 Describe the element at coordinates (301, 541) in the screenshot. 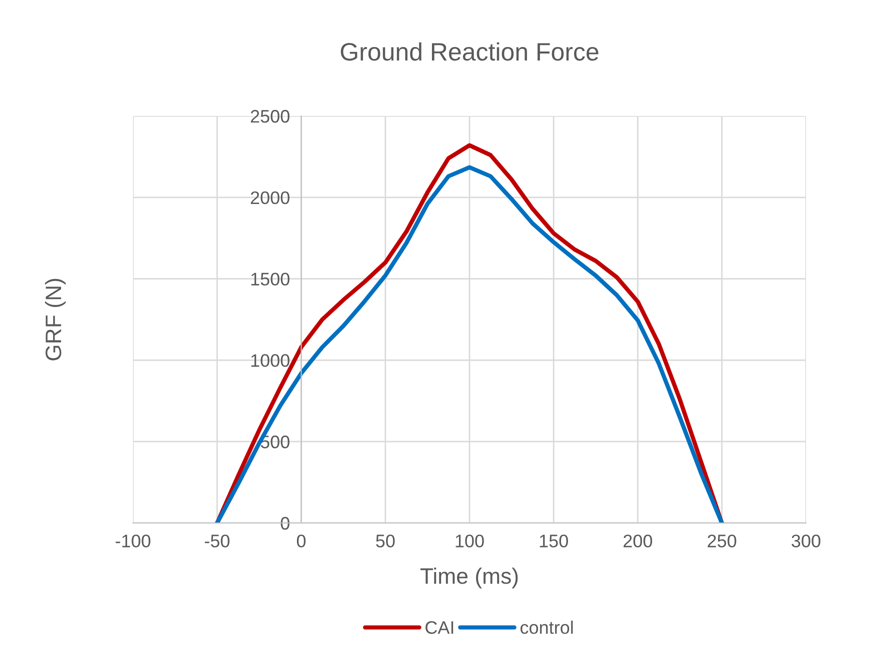

I see `x-tick-label: 0` at that location.